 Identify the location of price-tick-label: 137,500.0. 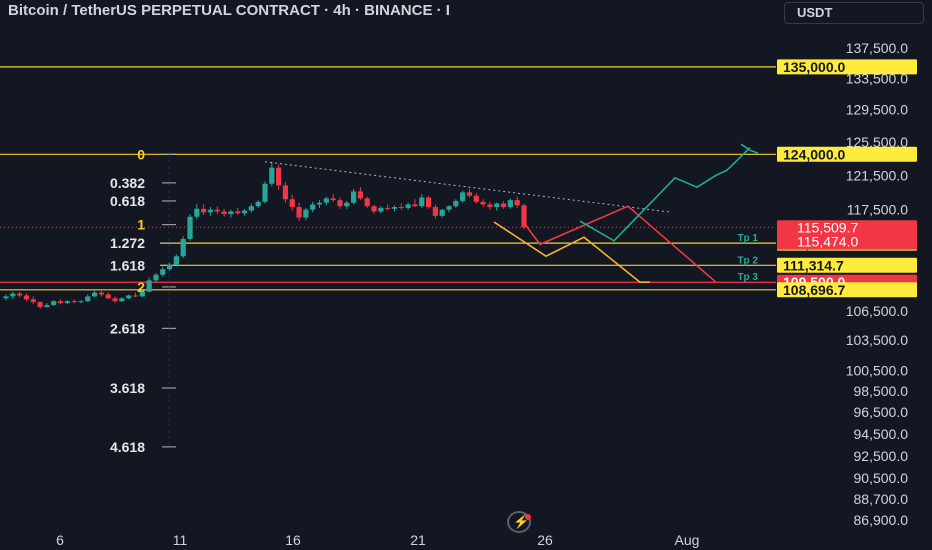
(877, 48).